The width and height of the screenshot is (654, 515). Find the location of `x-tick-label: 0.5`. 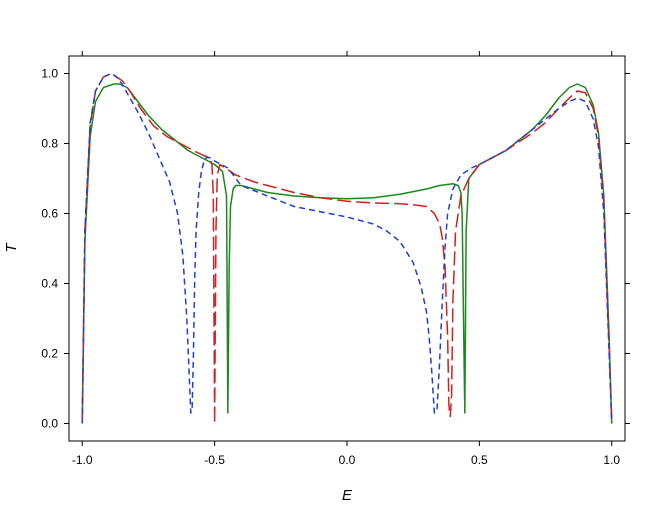

x-tick-label: 0.5 is located at coordinates (479, 460).